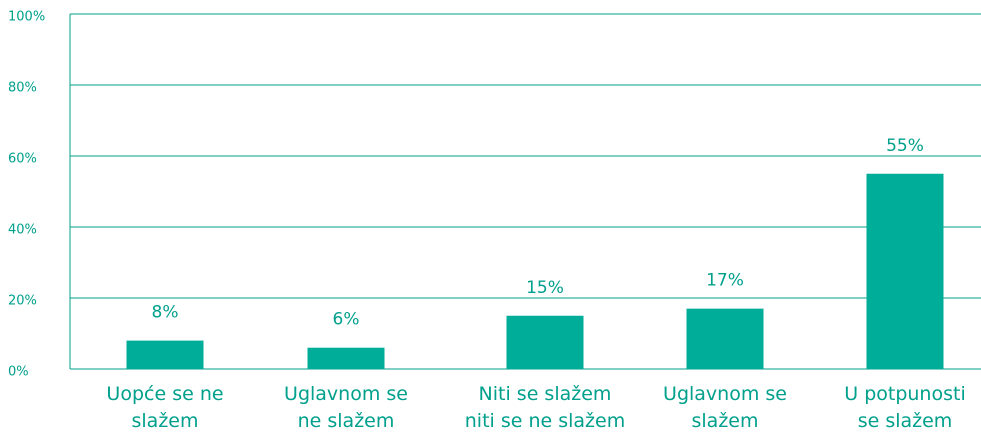 This screenshot has height=441, width=981. I want to click on x-tick-label: U potpunosti se slažem, so click(905, 407).